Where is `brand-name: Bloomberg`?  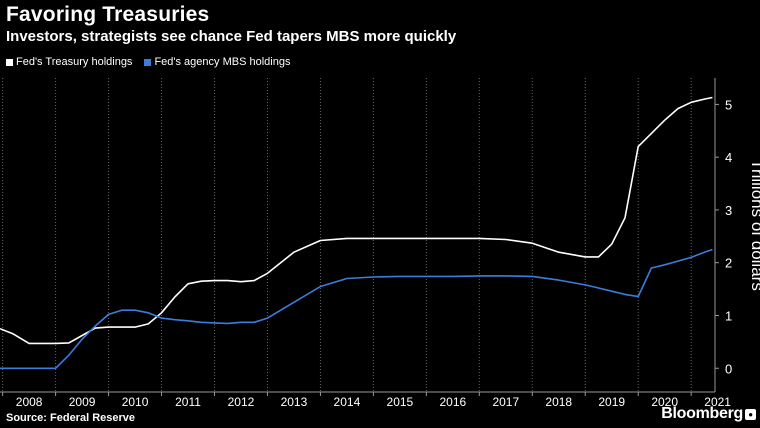 brand-name: Bloomberg is located at coordinates (702, 413).